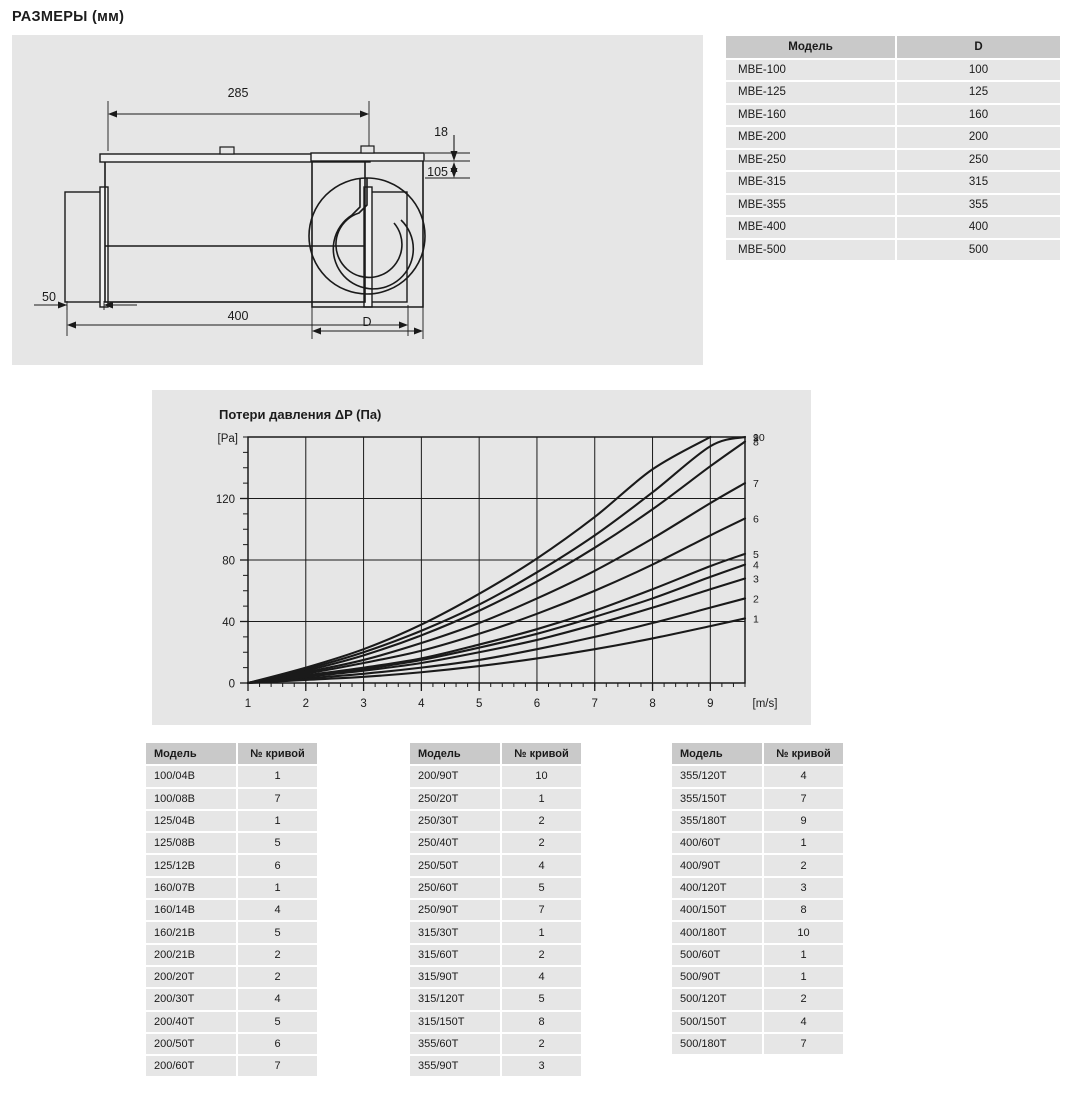 The image size is (1071, 1099). Describe the element at coordinates (718, 866) in the screenshot. I see `cell-model: 400/90T` at that location.